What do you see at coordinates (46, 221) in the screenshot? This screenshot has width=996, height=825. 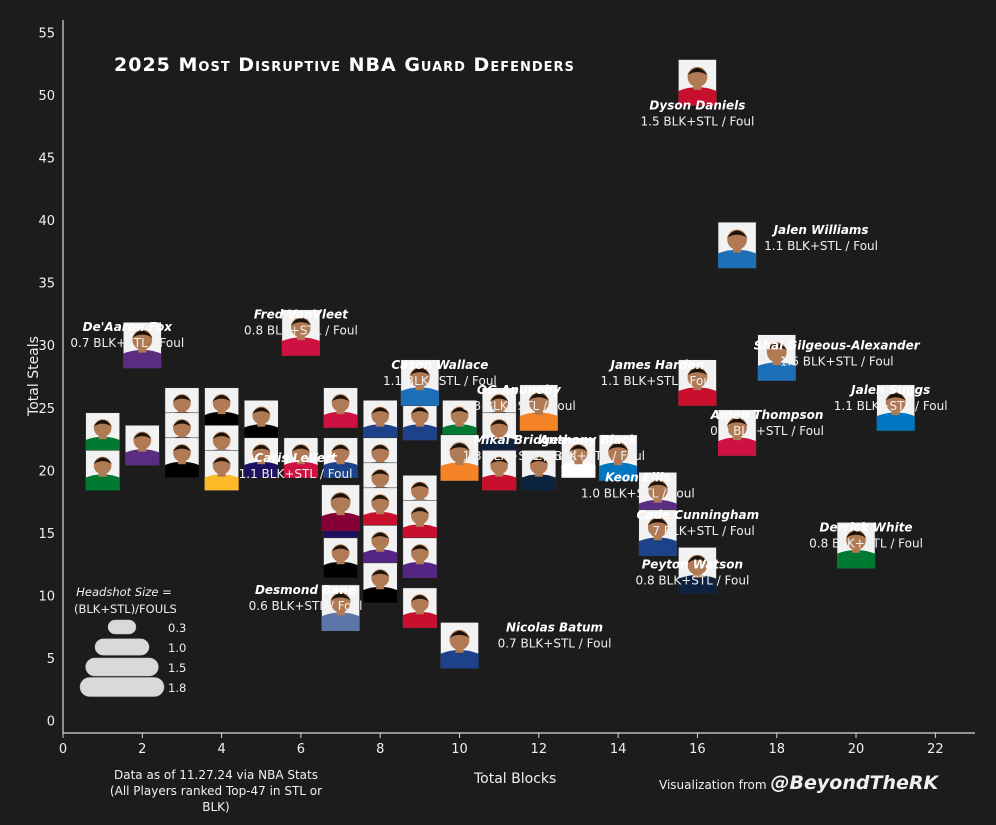 I see `y-tick-label: 40` at bounding box center [46, 221].